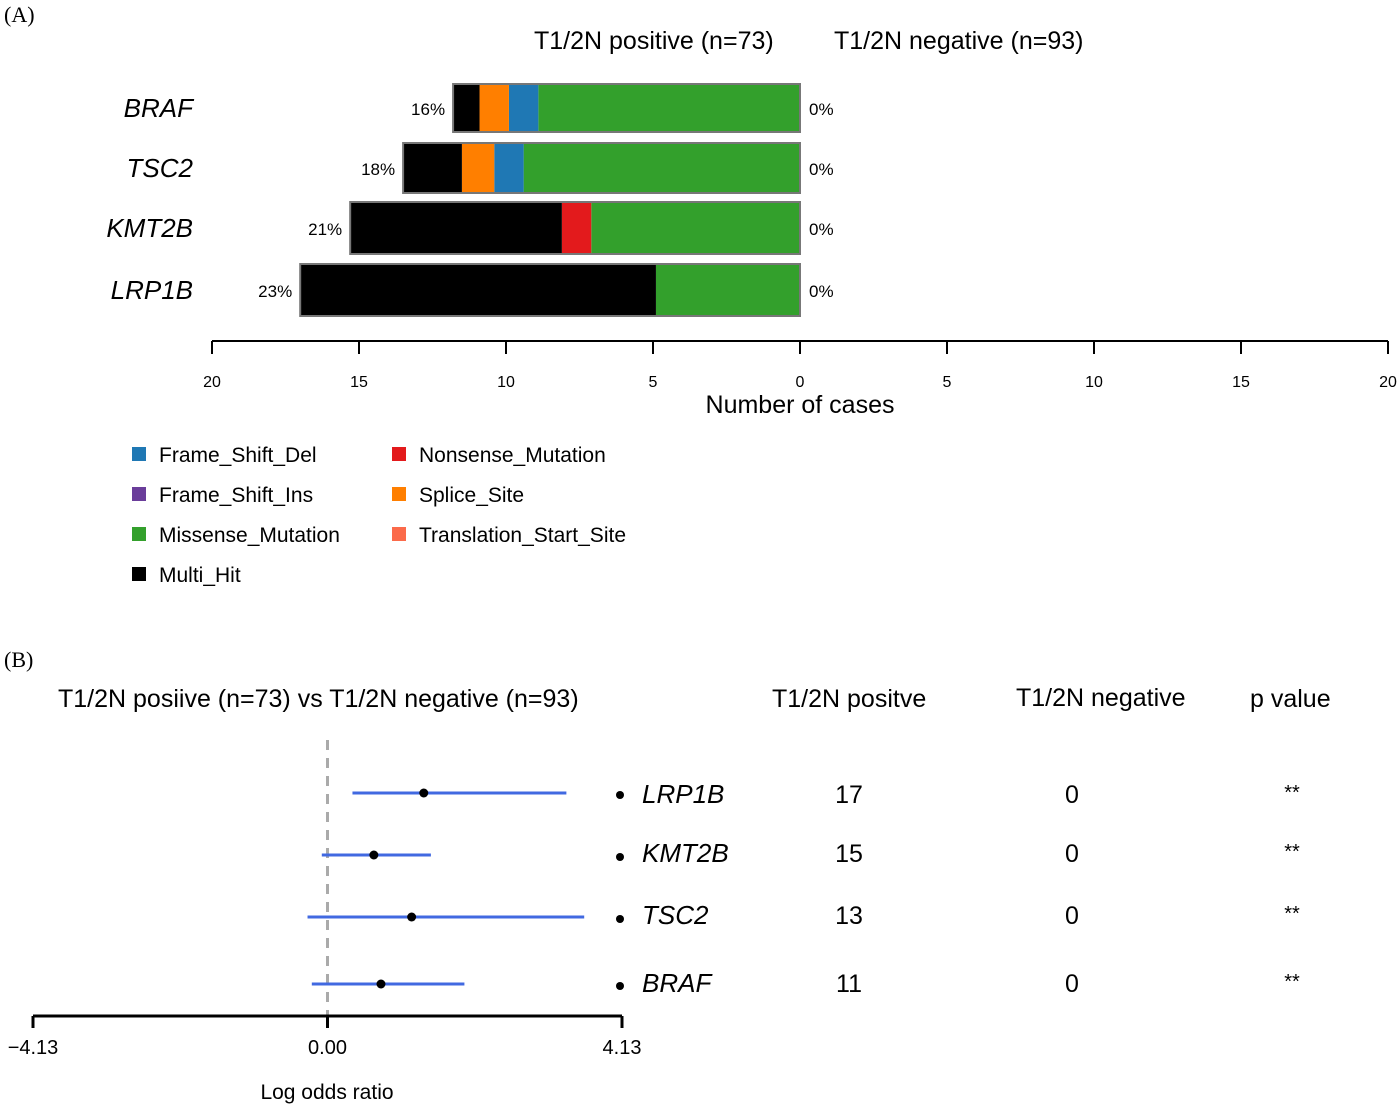 The image size is (1400, 1106). What do you see at coordinates (509, 168) in the screenshot?
I see `bar-segment-frame-shift-del-tsc2` at bounding box center [509, 168].